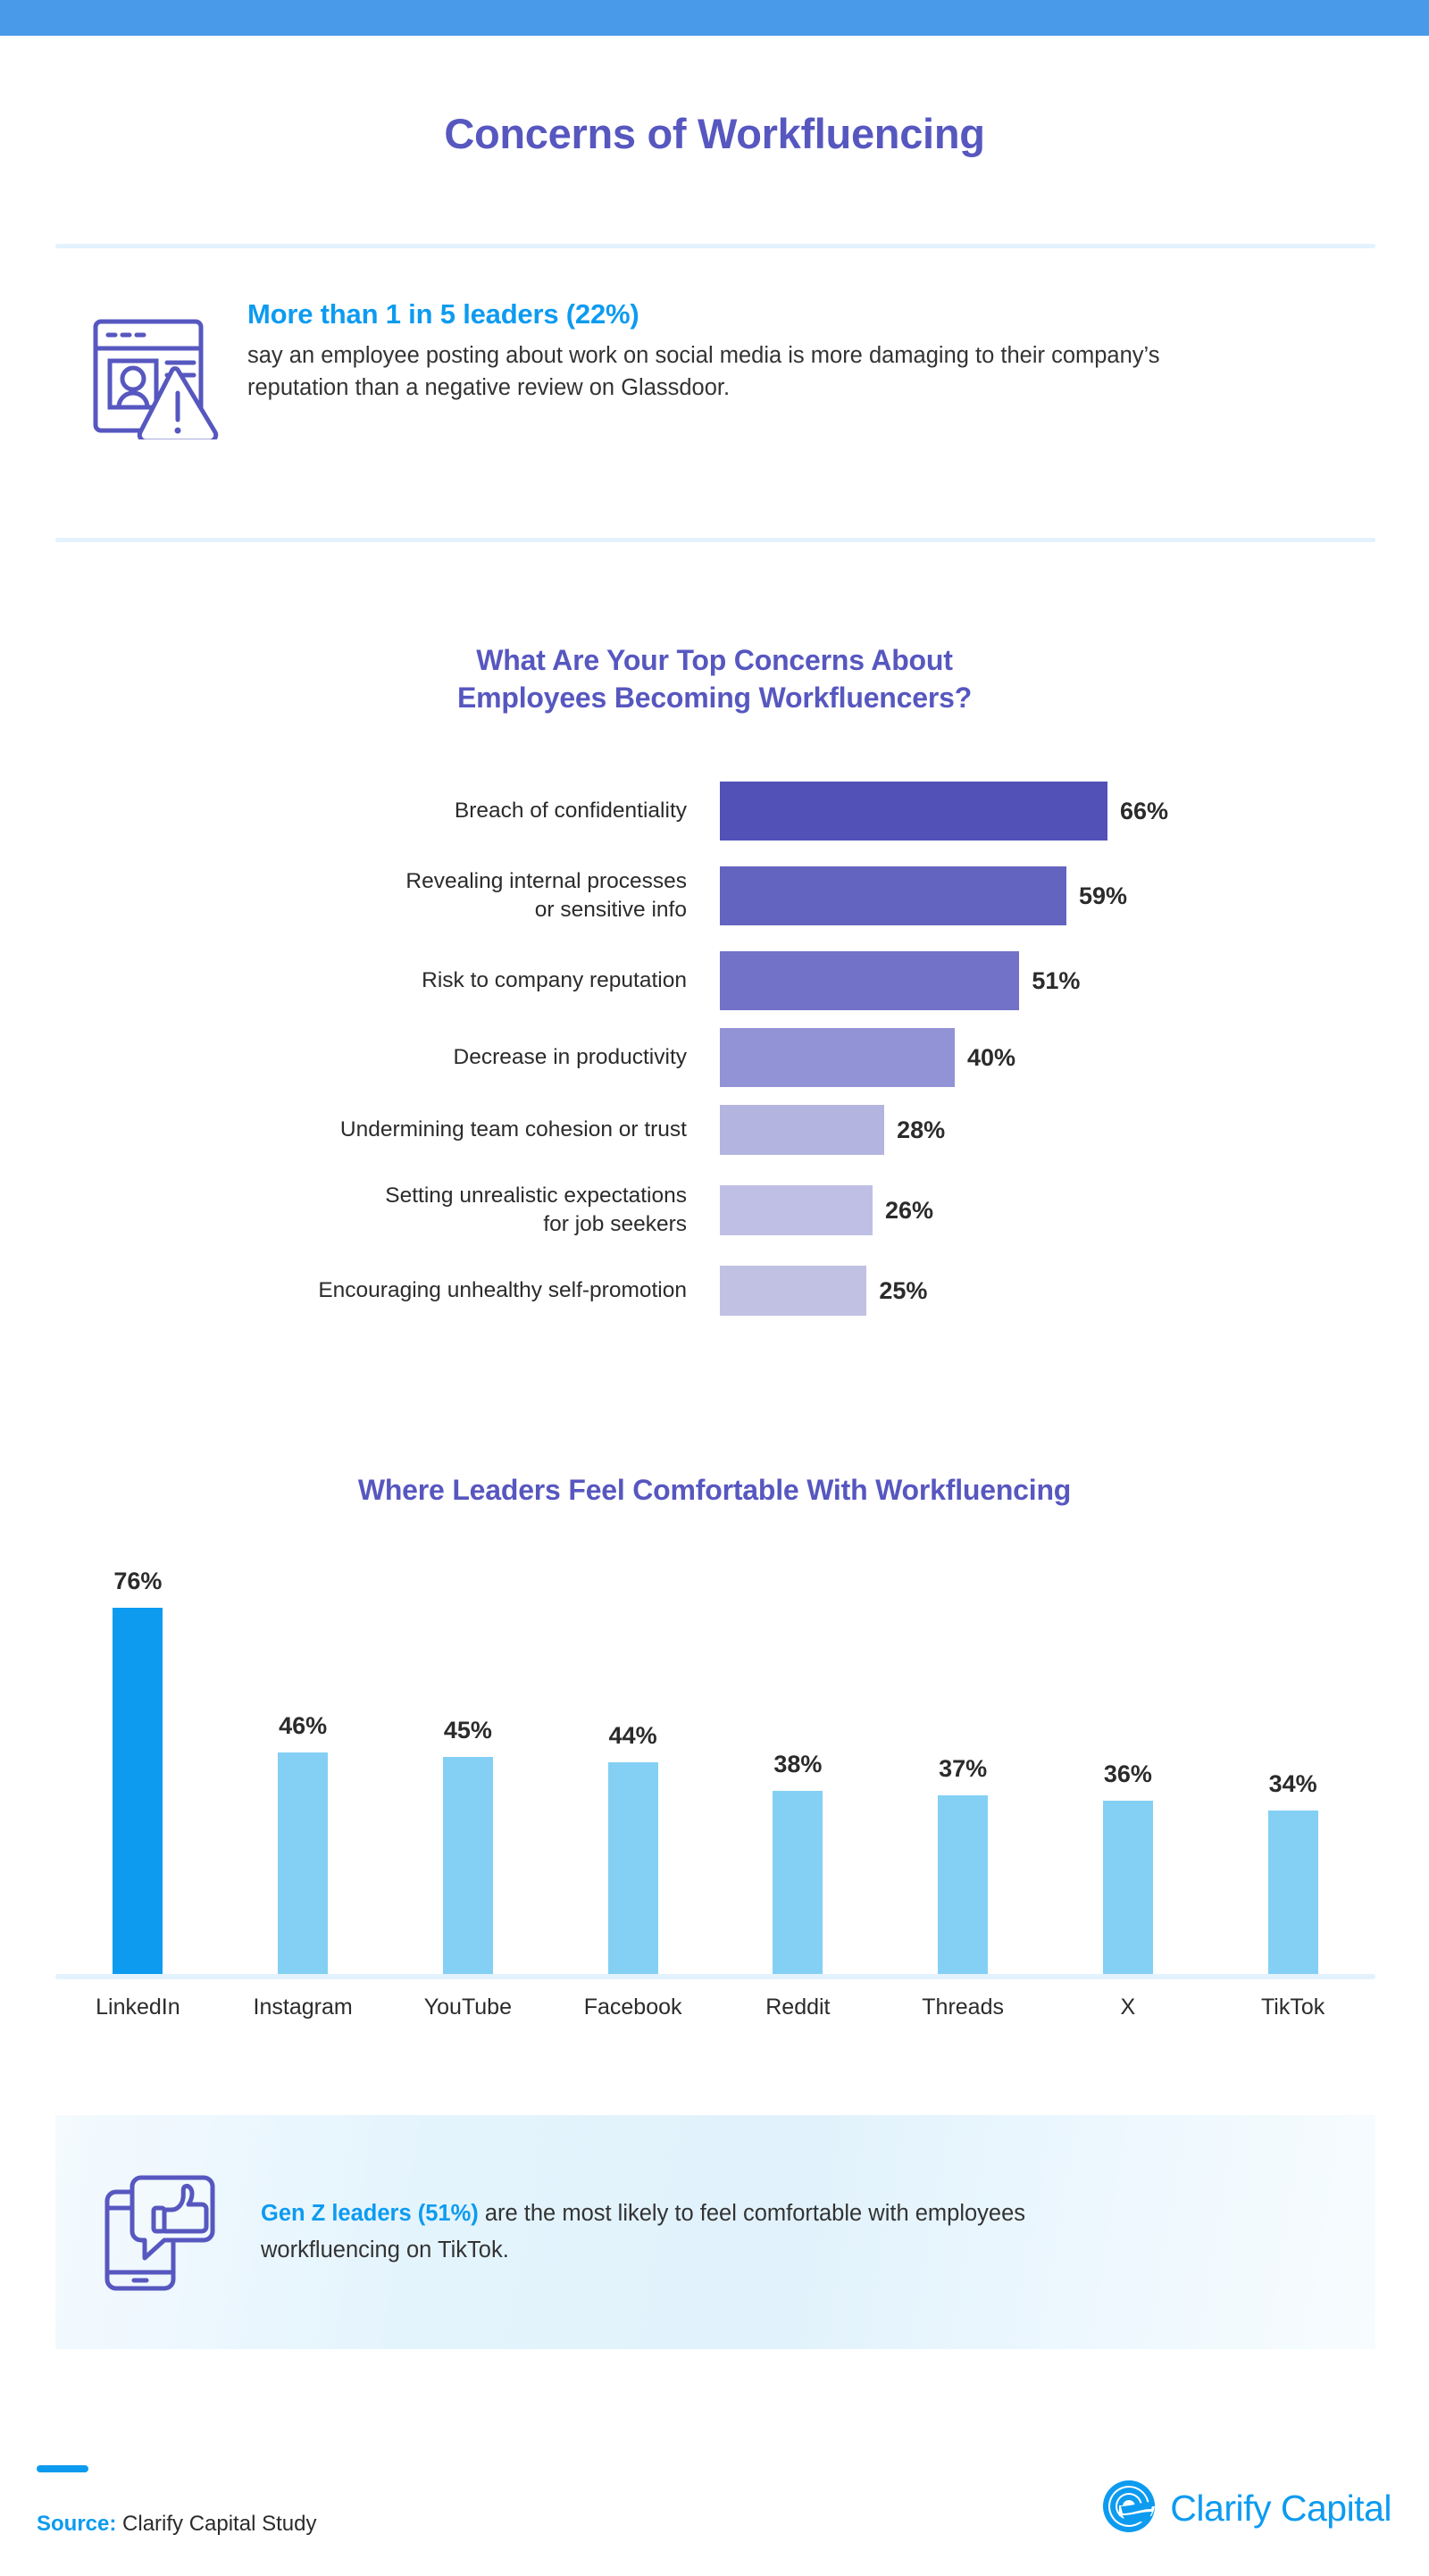 The image size is (1429, 2576). Describe the element at coordinates (903, 1290) in the screenshot. I see `bar-value-label: 25%` at that location.